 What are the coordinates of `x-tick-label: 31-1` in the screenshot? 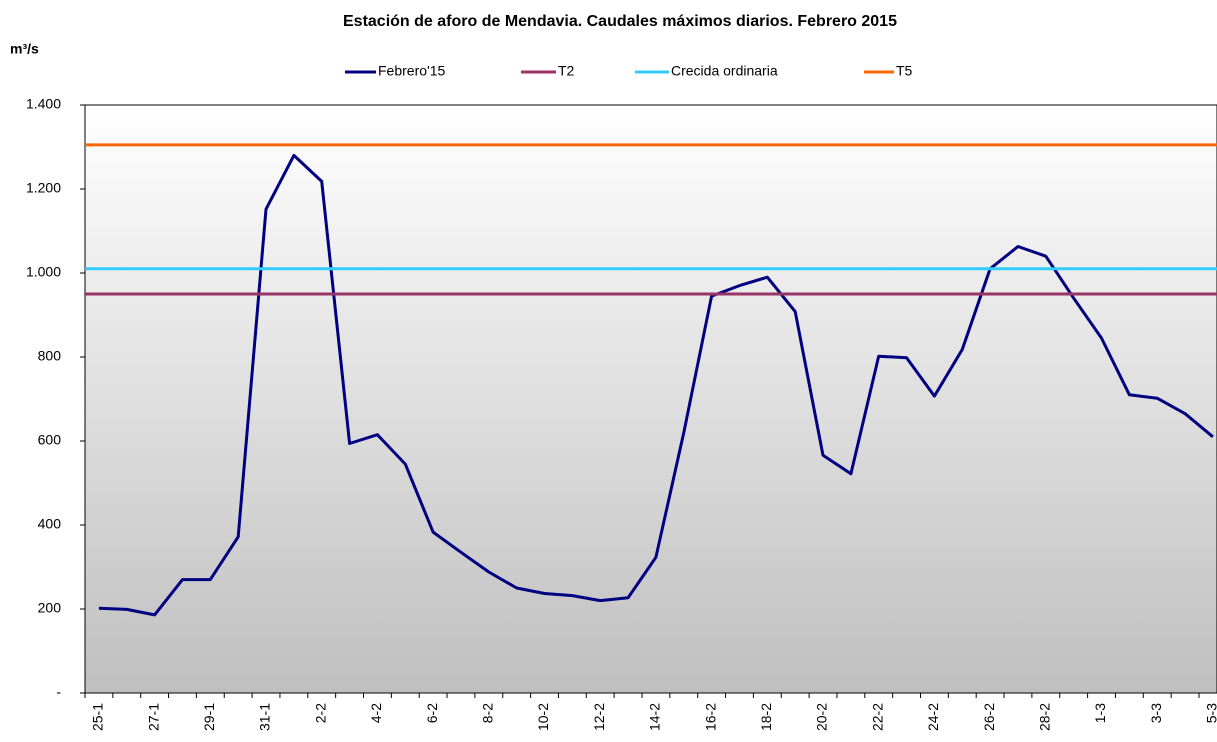 It's located at (265, 717).